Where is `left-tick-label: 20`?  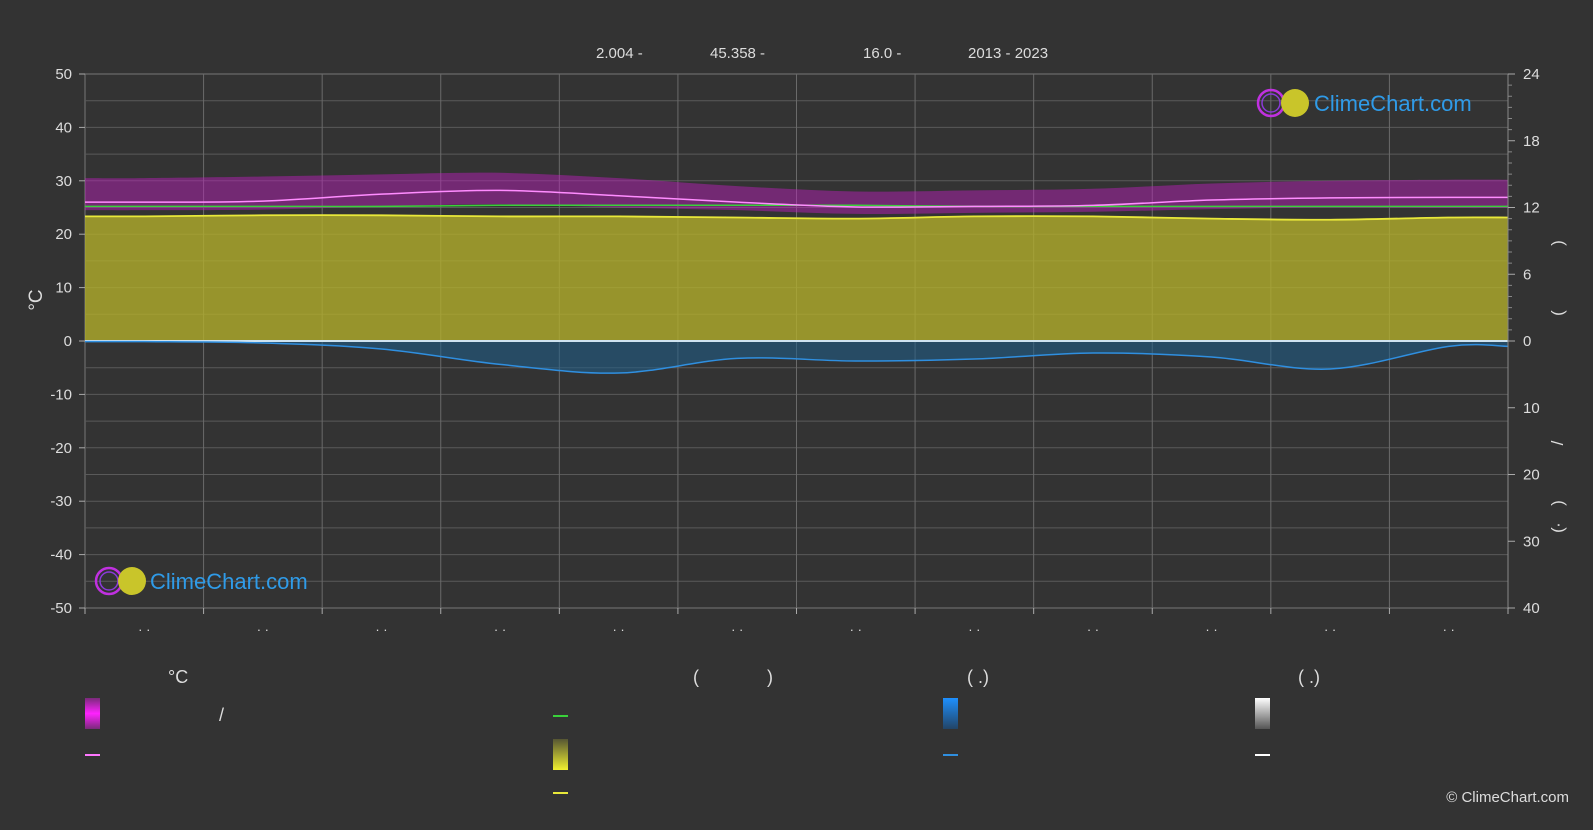
left-tick-label: 20 is located at coordinates (63, 234).